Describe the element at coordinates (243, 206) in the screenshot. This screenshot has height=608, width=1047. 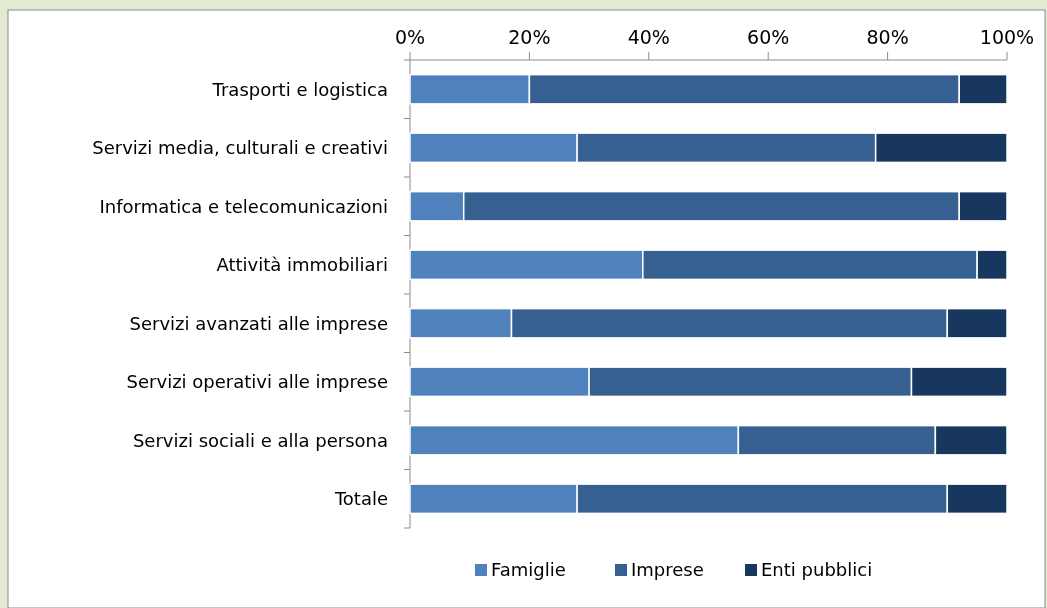
I see `y-tick-label: Informatica e telecomunicazioni` at that location.